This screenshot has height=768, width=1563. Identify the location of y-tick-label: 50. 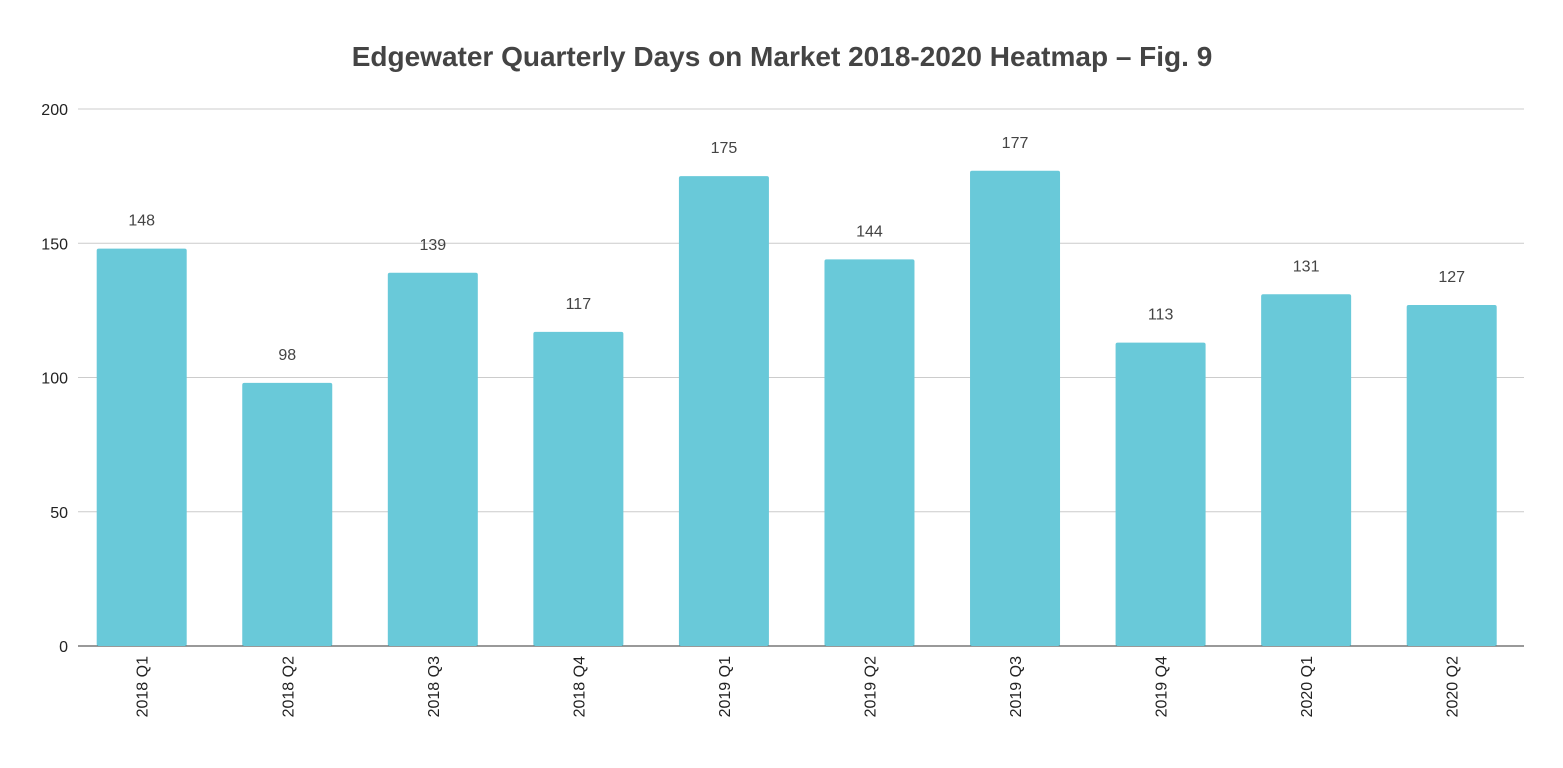
(59, 513).